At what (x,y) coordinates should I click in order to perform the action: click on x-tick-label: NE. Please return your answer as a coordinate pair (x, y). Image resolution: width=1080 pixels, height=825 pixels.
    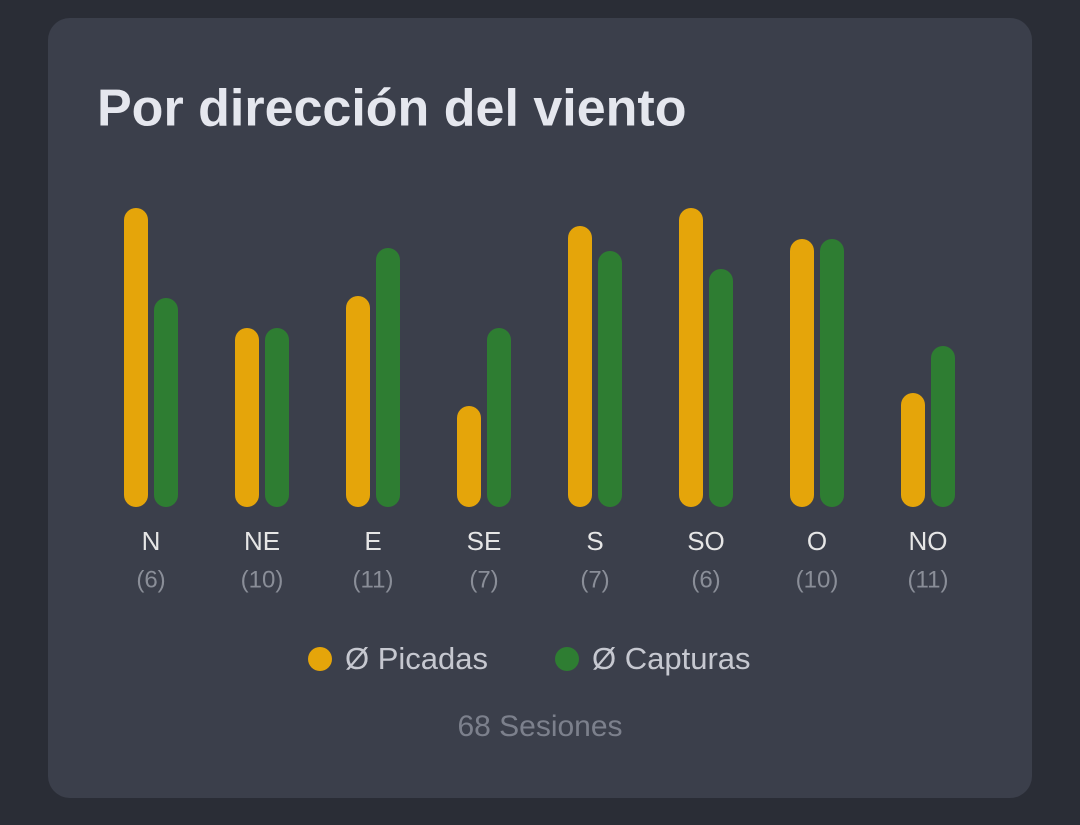
    Looking at the image, I should click on (262, 541).